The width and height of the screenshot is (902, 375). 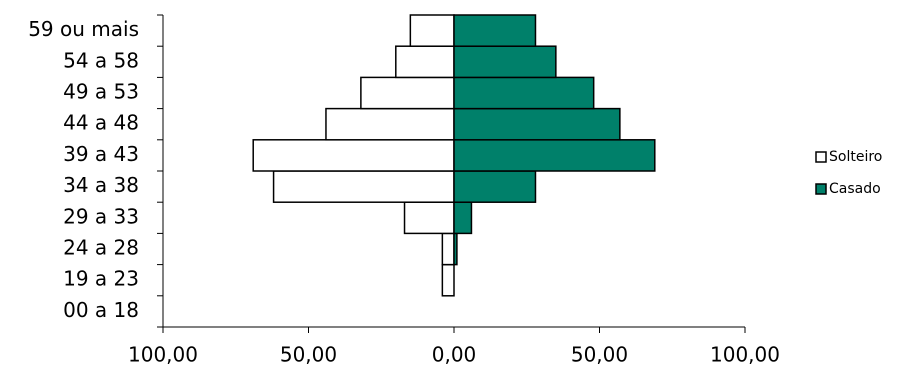 I want to click on x-tick-label: 0,00, so click(x=454, y=355).